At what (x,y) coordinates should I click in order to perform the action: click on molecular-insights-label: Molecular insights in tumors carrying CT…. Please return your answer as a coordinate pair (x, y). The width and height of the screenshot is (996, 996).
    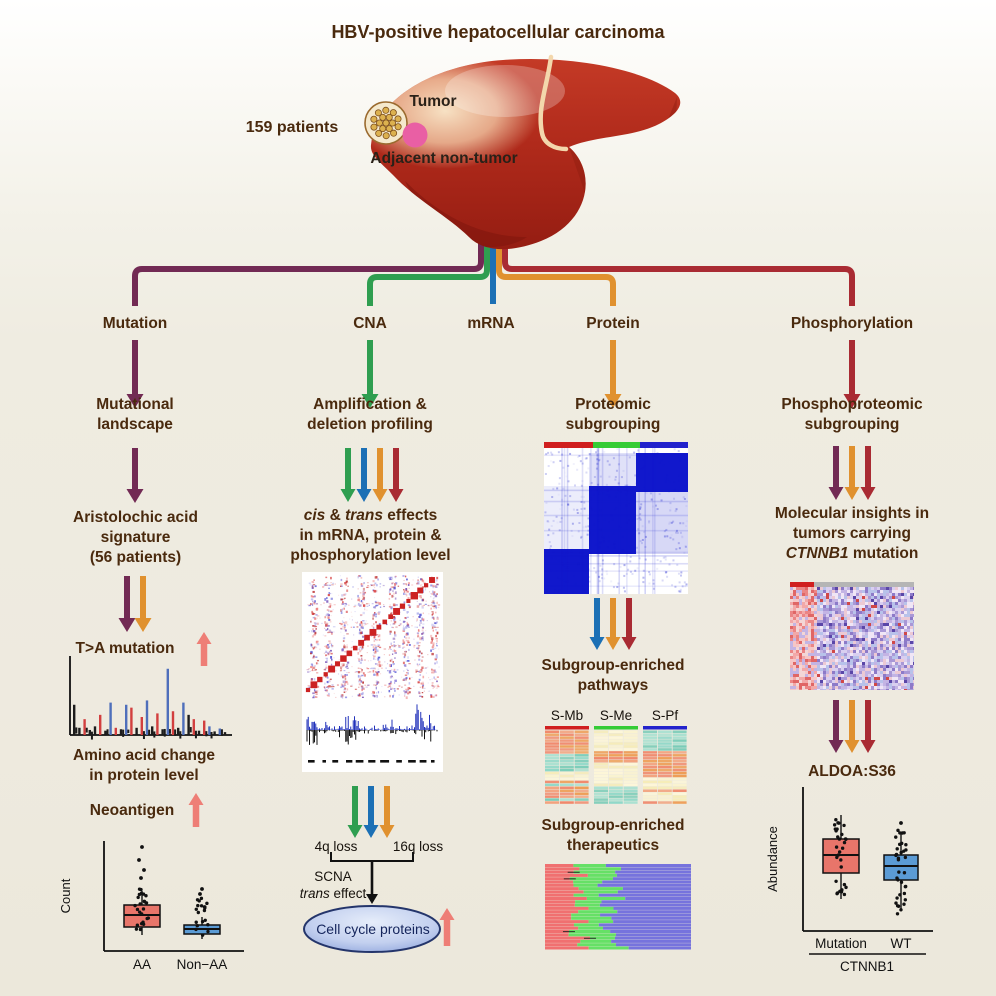
    Looking at the image, I should click on (852, 533).